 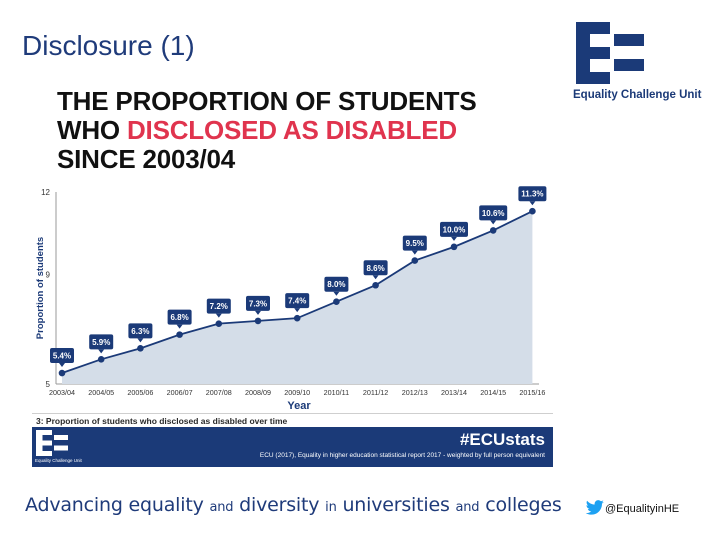 I want to click on x-tick-label: 2012/13, so click(x=415, y=392).